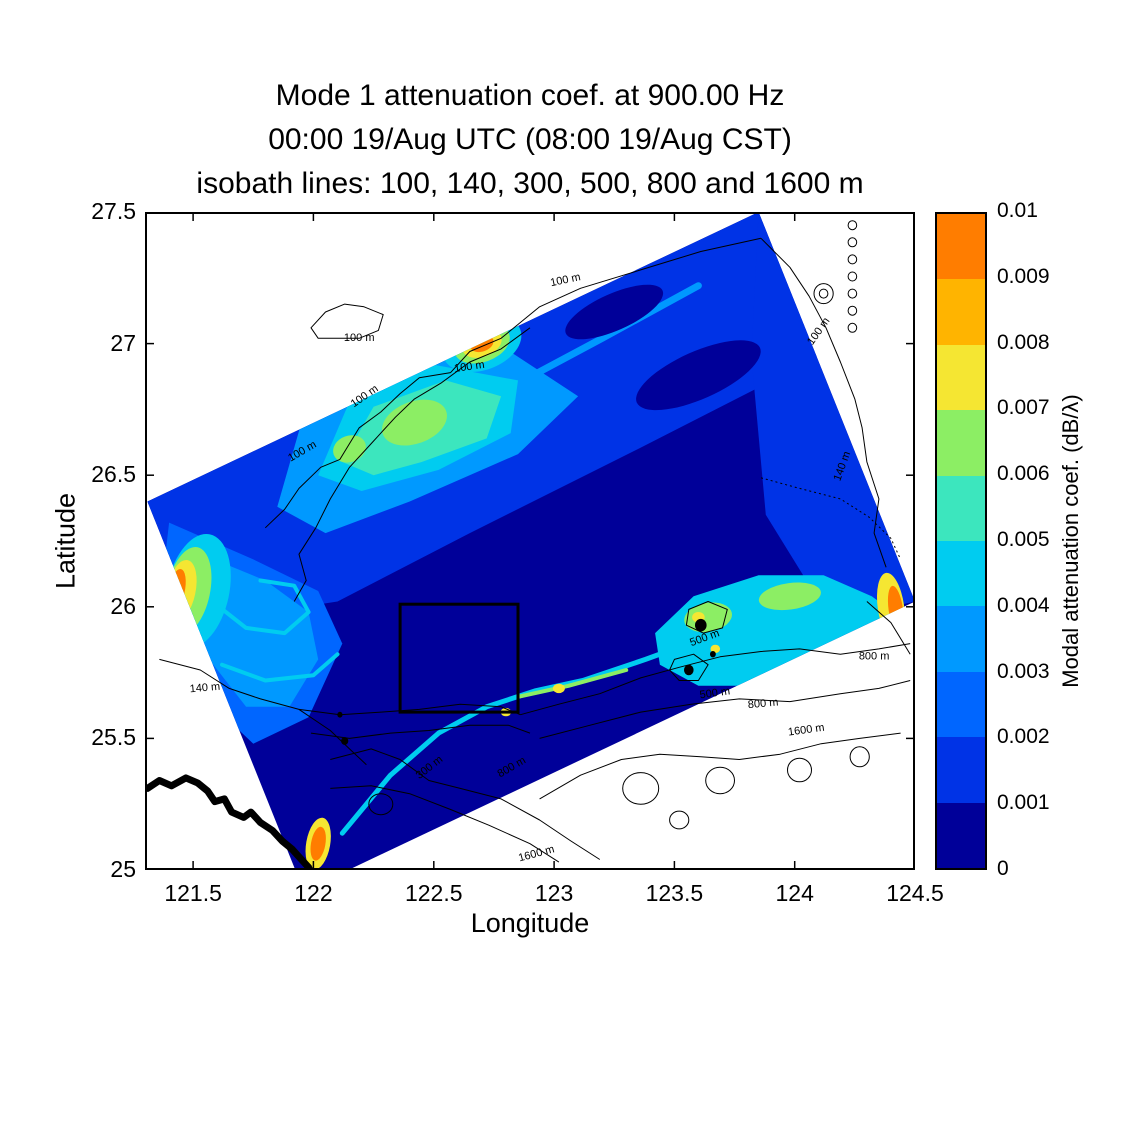 The height and width of the screenshot is (1125, 1125). I want to click on x-tick-label: 123, so click(554, 893).